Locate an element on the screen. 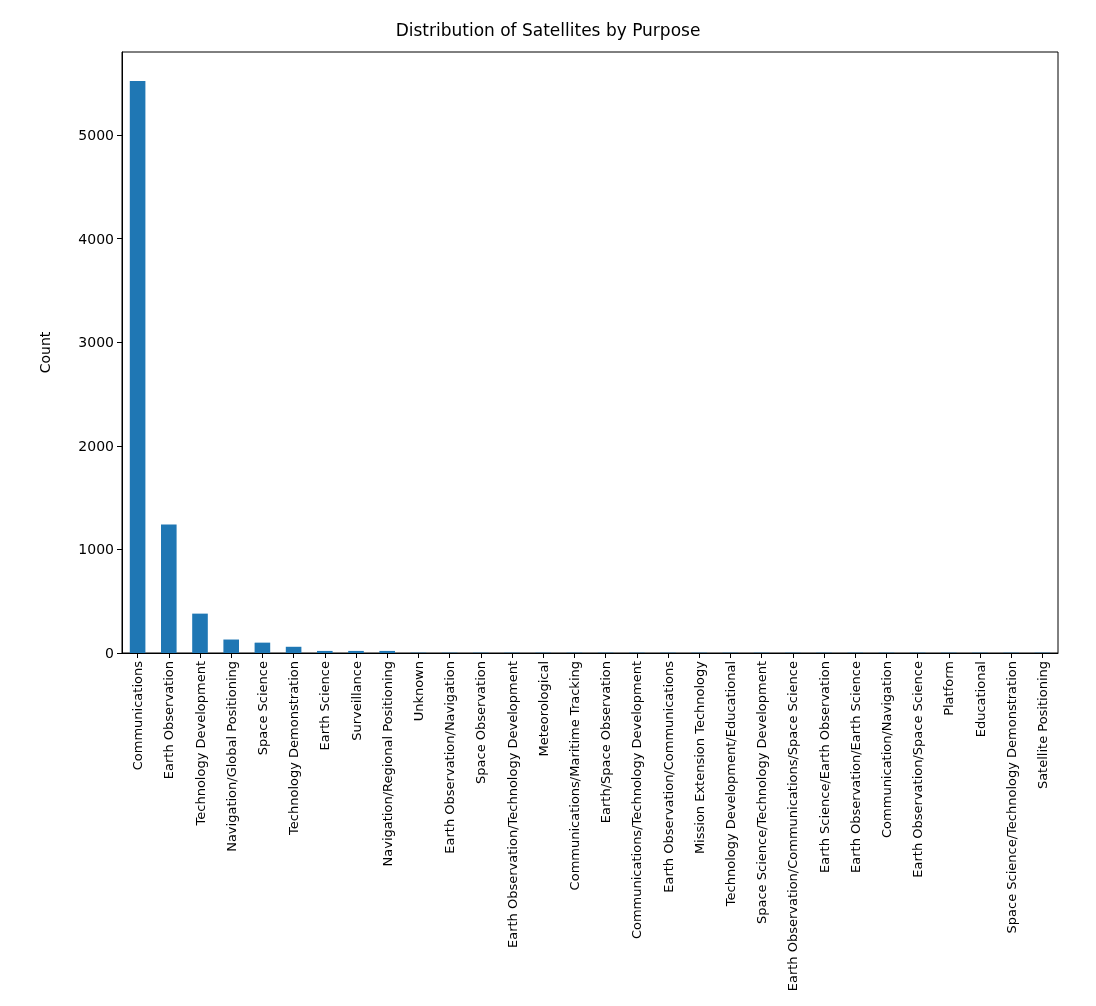  x-tick-label: Earth Observation/Space Science is located at coordinates (918, 769).